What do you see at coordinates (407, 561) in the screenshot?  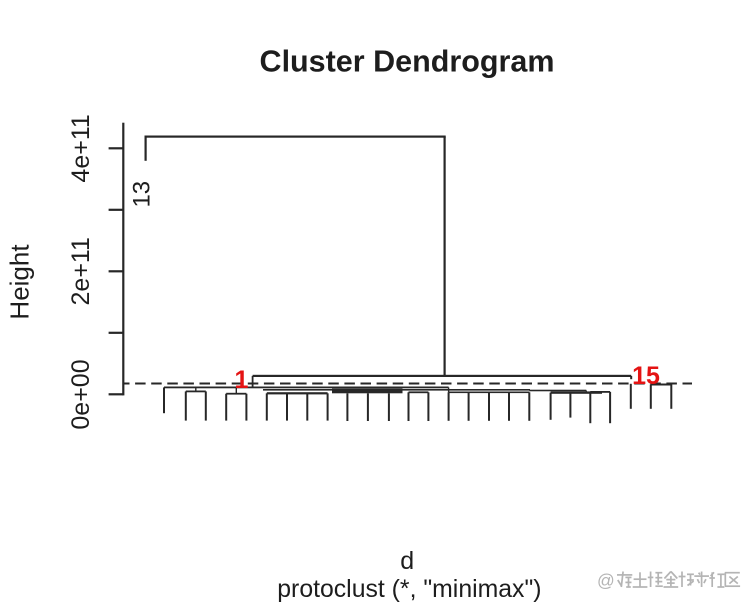 I see `svg-text: d` at bounding box center [407, 561].